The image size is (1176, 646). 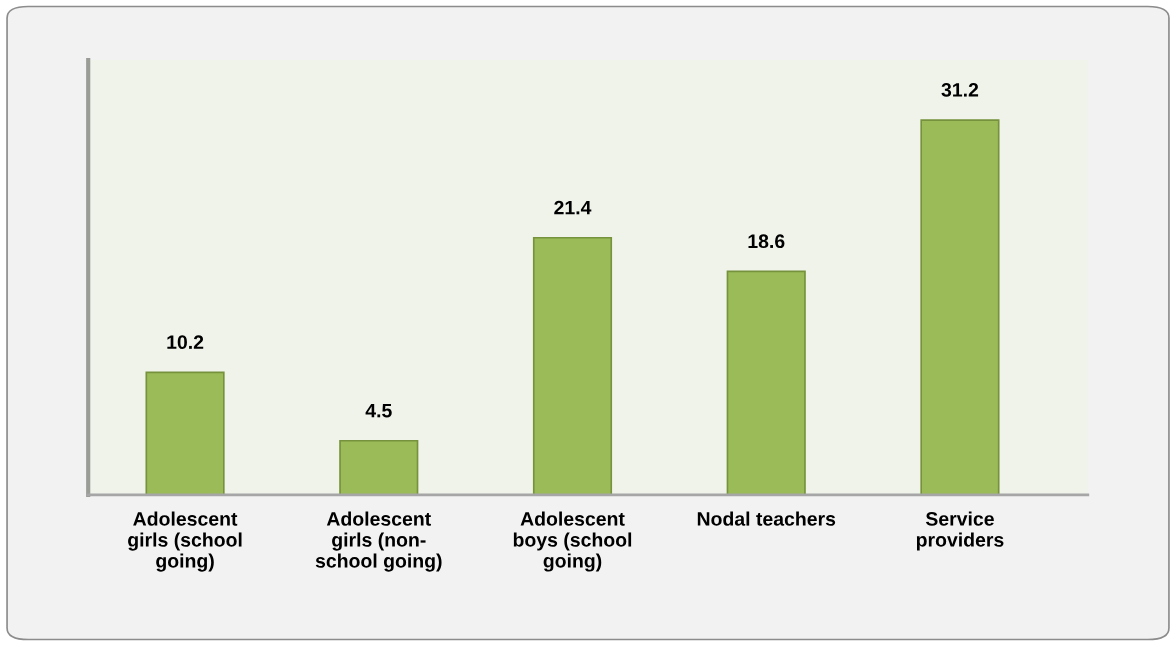 What do you see at coordinates (185, 342) in the screenshot?
I see `data-label: 10.2` at bounding box center [185, 342].